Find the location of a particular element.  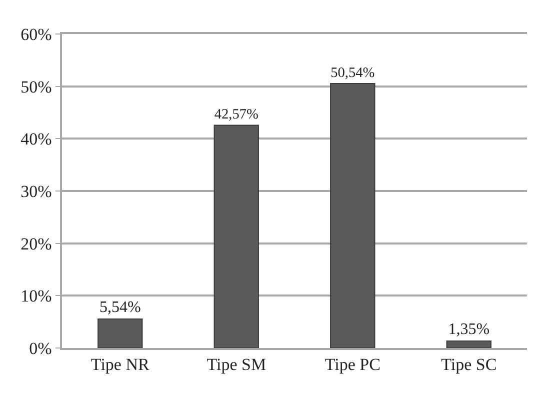

x-tick-label: Tipe SM is located at coordinates (236, 364).